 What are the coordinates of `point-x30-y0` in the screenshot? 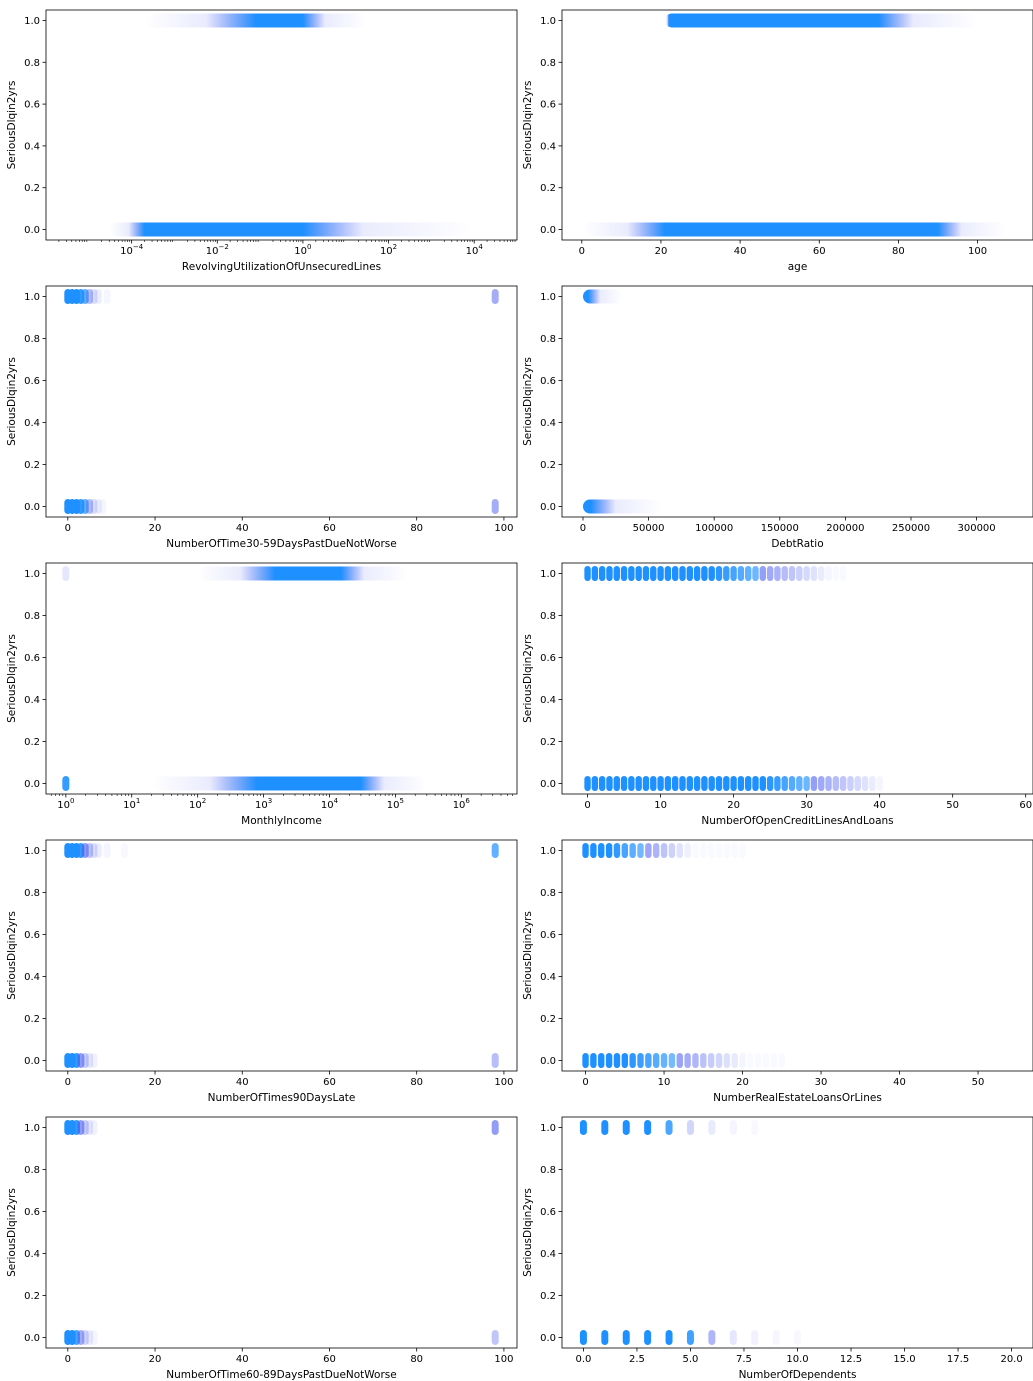 It's located at (806, 783).